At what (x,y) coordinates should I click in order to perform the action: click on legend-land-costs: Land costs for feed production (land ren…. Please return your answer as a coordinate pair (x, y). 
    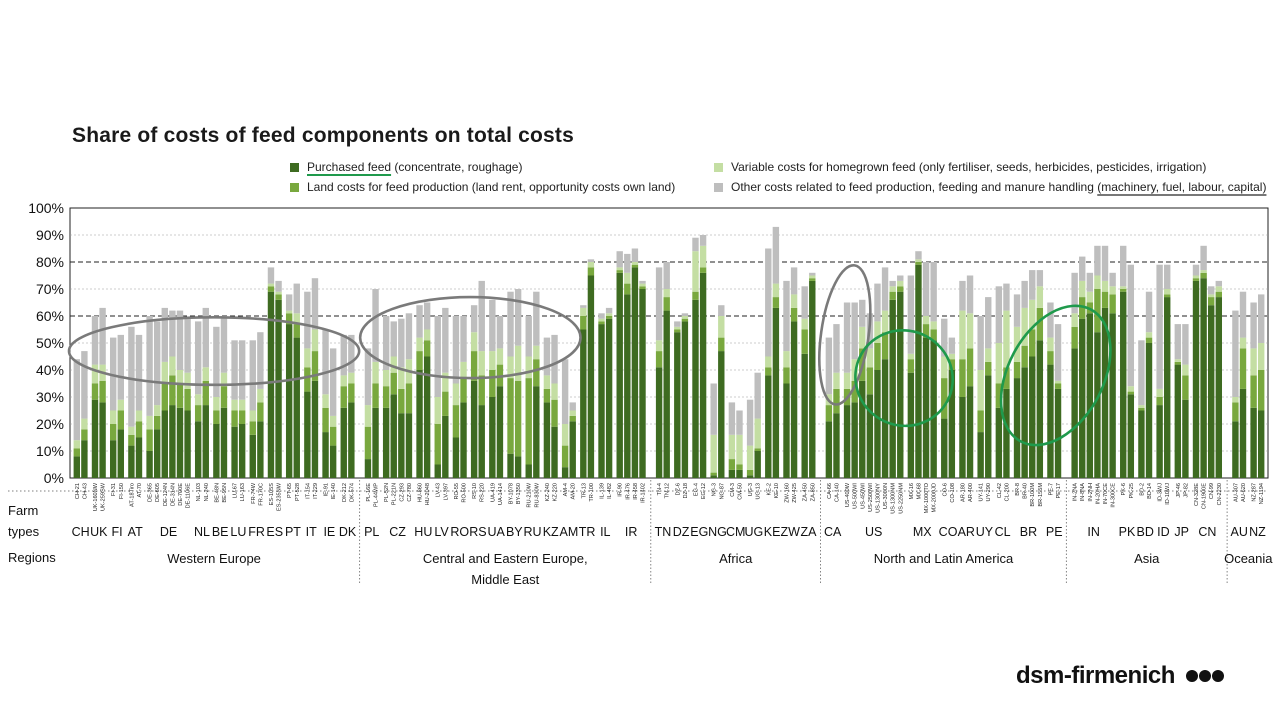
    Looking at the image, I should click on (482, 187).